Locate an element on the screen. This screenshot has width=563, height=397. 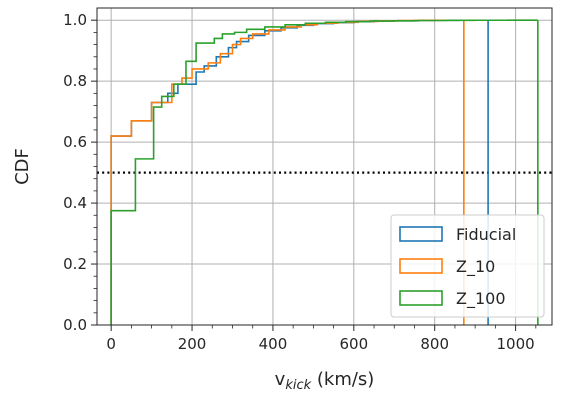
x-tick-label: 800 is located at coordinates (434, 344).